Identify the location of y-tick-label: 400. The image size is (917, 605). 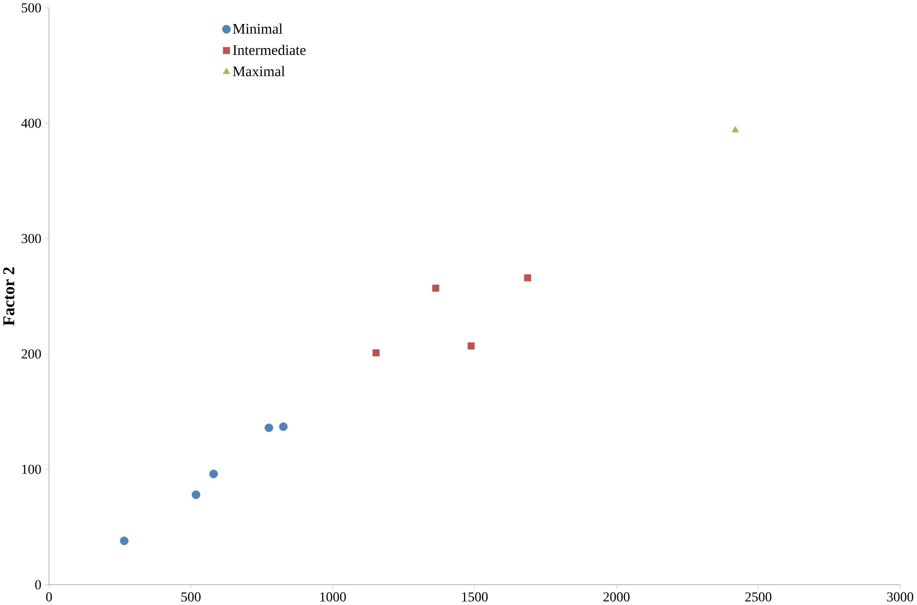
(31, 123).